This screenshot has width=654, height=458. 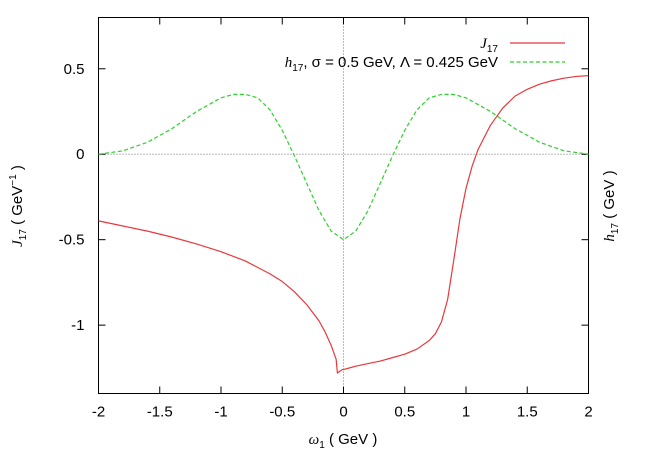 What do you see at coordinates (77, 325) in the screenshot?
I see `y-tick-label: -1` at bounding box center [77, 325].